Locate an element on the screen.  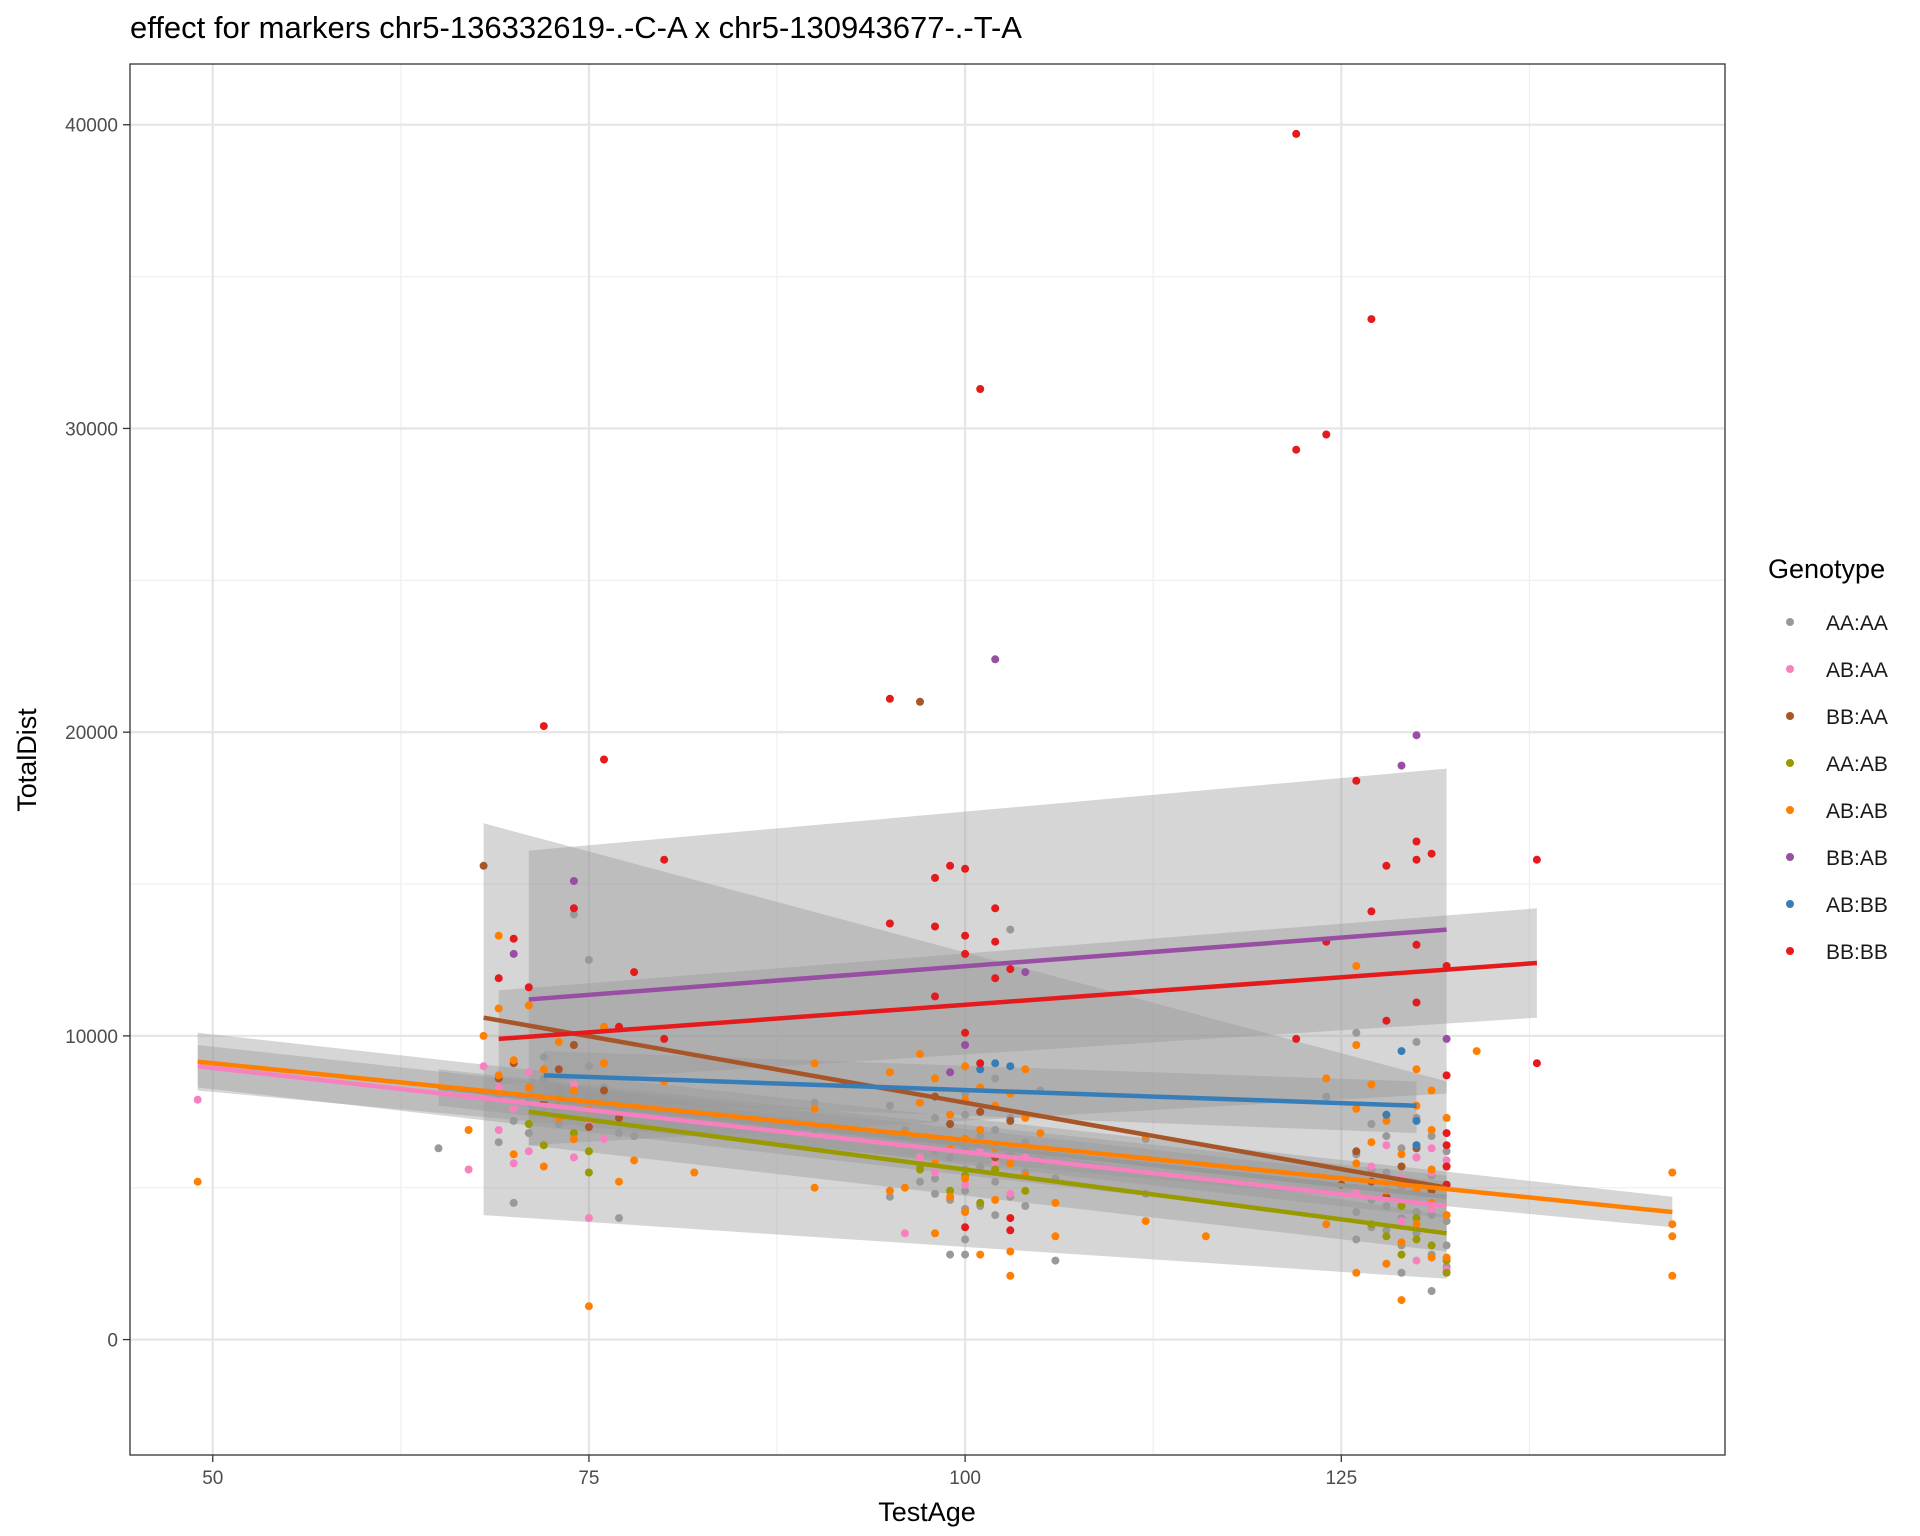
fit-line-AA-AB is located at coordinates (987, 1172).